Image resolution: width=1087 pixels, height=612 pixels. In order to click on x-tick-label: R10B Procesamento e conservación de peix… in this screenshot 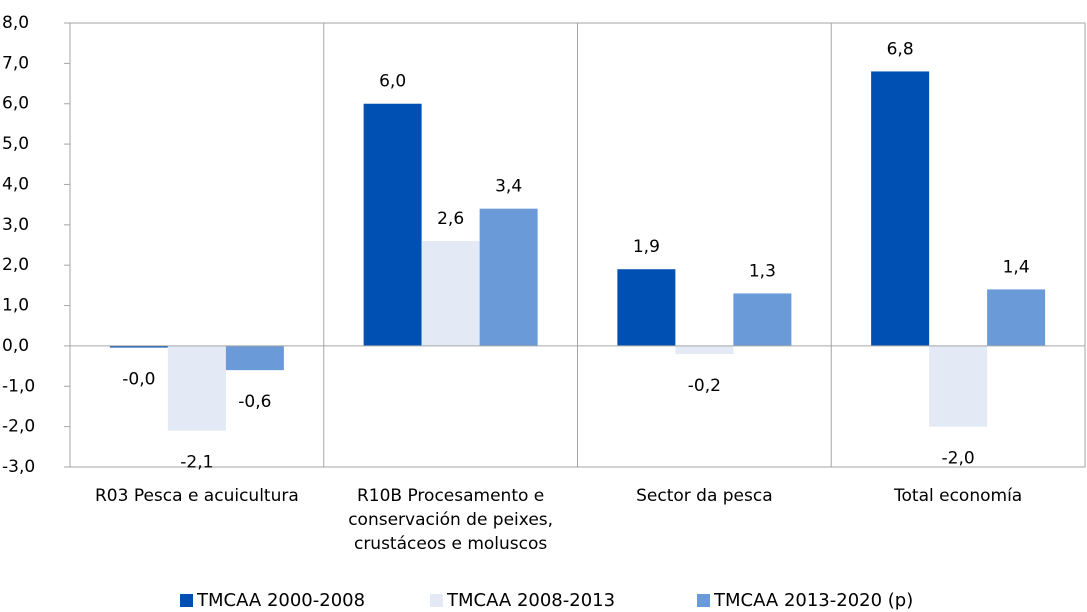, I will do `click(451, 520)`.